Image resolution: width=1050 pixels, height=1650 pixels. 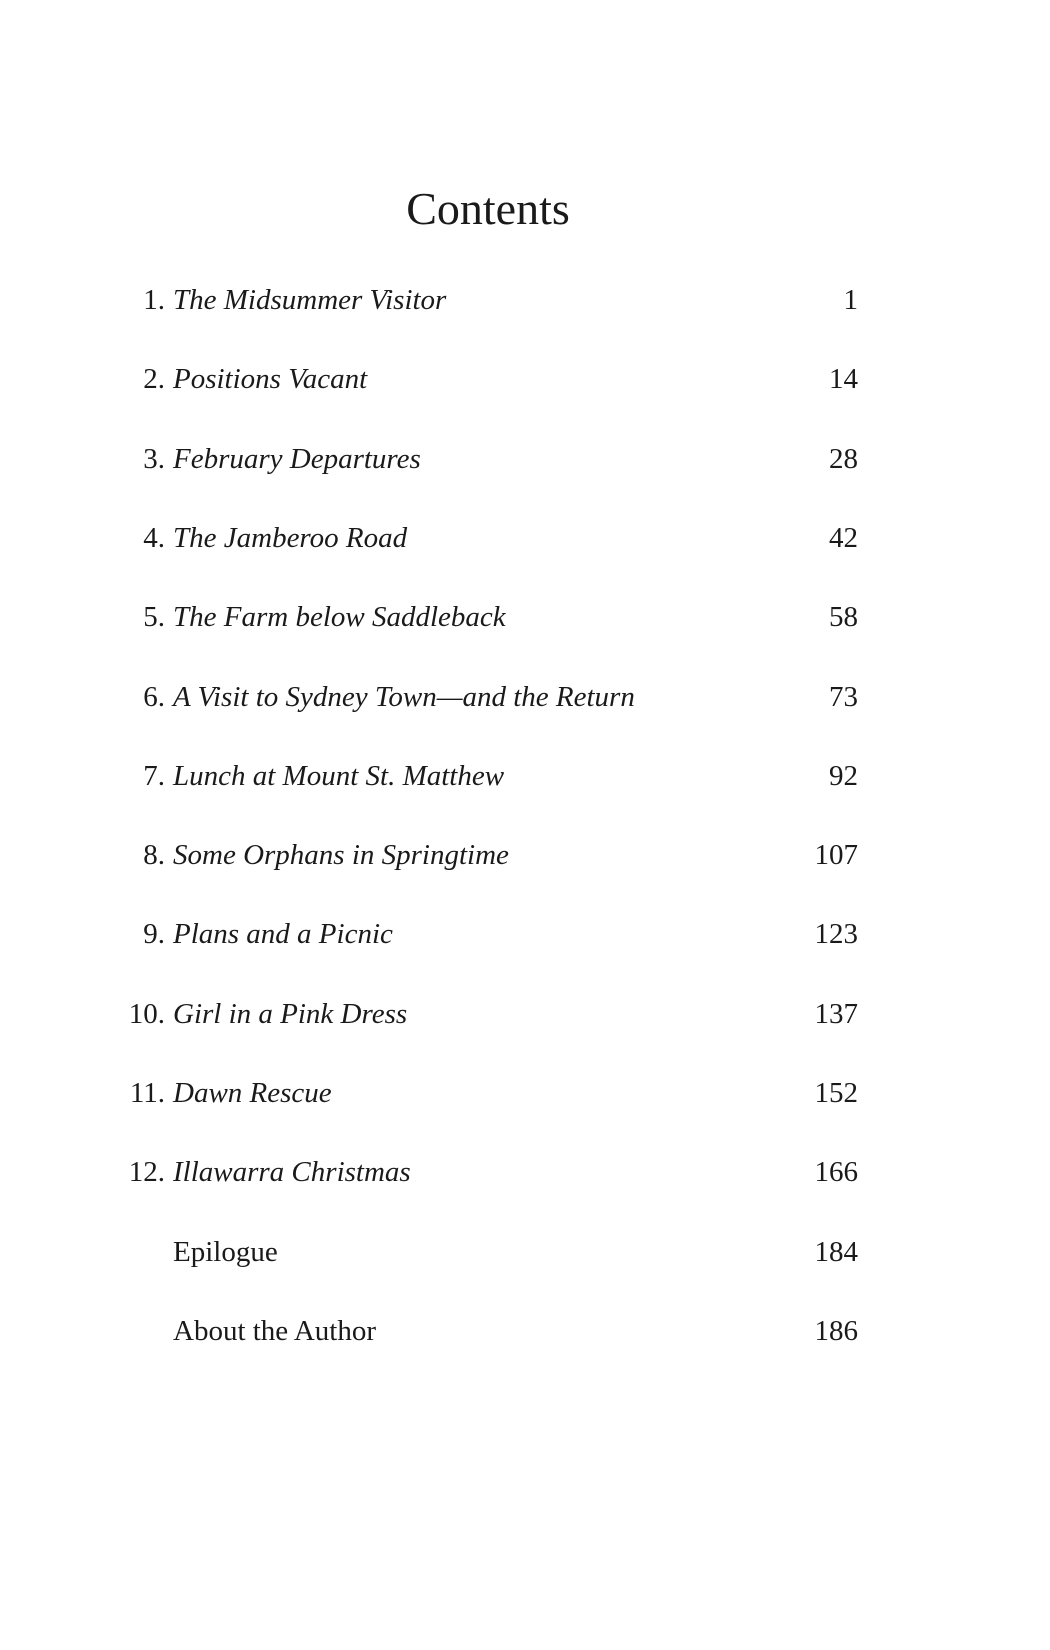 What do you see at coordinates (525, 1097) in the screenshot?
I see `toc-entry: 11. Dawn Rescue 152` at bounding box center [525, 1097].